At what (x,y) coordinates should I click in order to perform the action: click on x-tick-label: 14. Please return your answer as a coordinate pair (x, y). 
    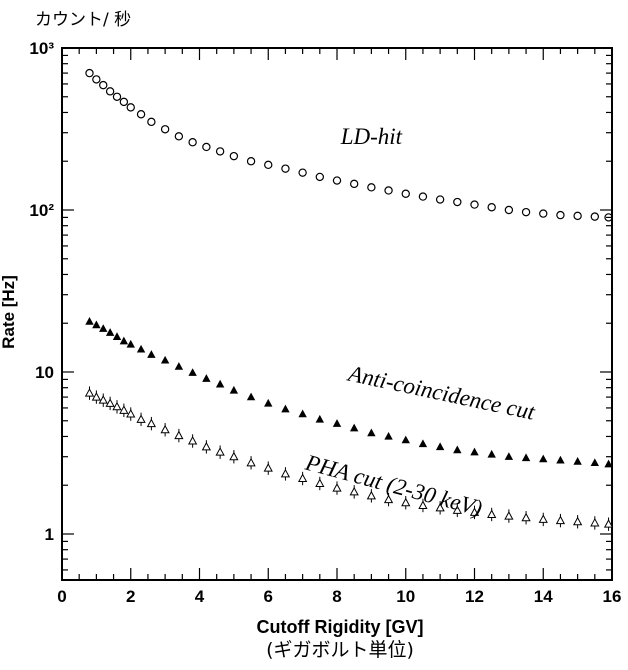
    Looking at the image, I should click on (543, 596).